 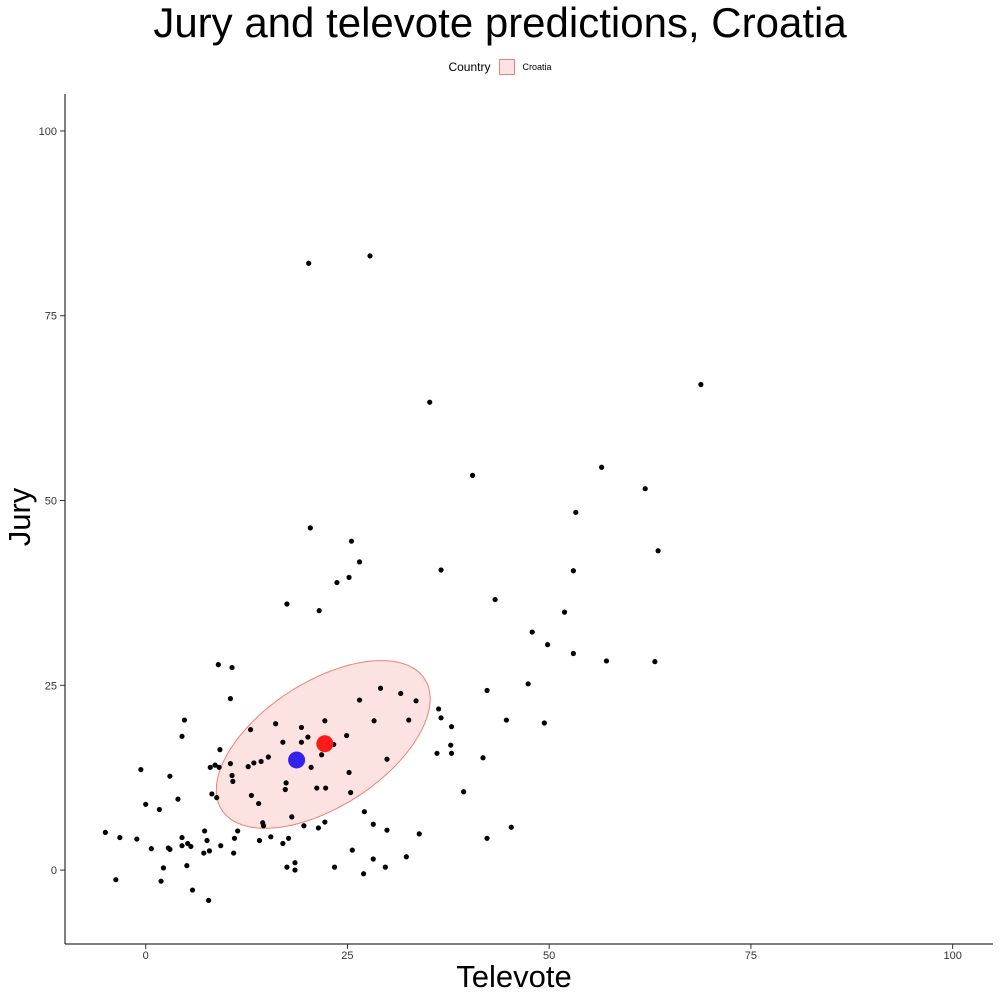 What do you see at coordinates (54, 871) in the screenshot?
I see `y-tick-label: 0` at bounding box center [54, 871].